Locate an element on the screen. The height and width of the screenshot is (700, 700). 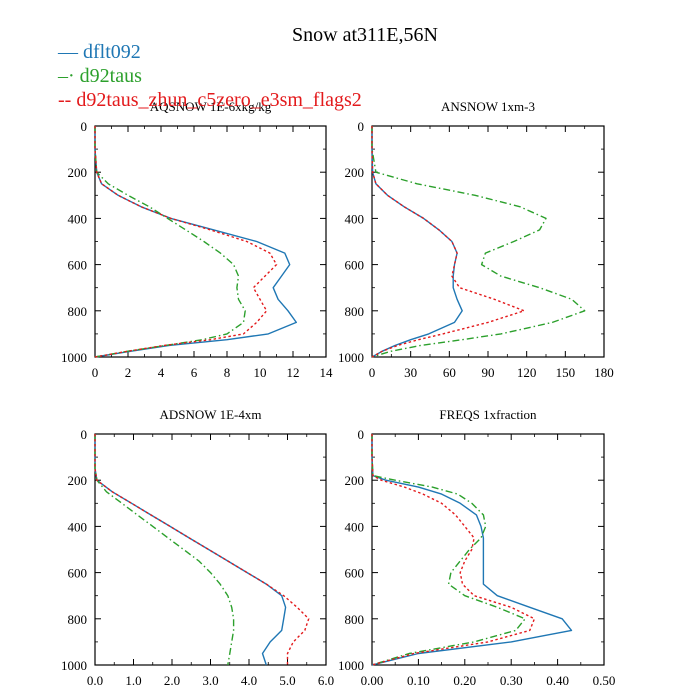
x-tick-label: 90 is located at coordinates (488, 372).